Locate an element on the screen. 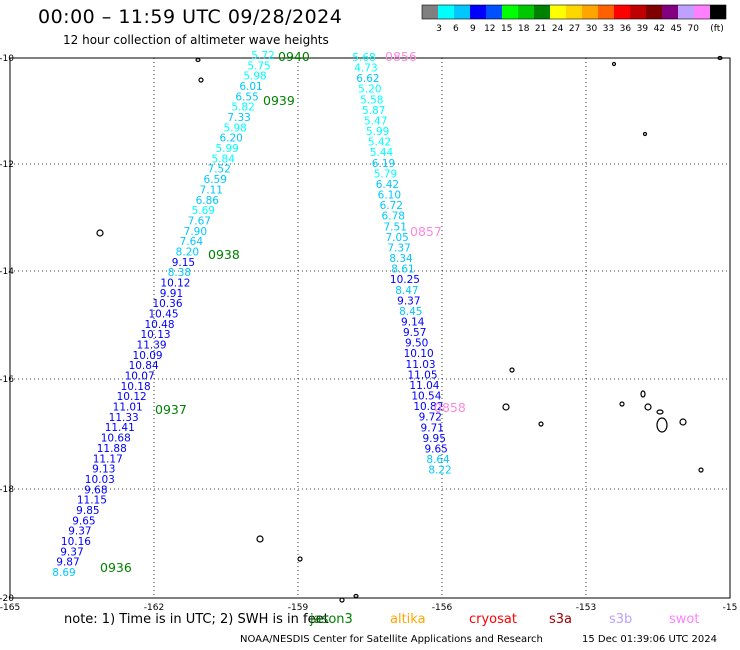  wave-height-value: 9.85 is located at coordinates (87, 511).